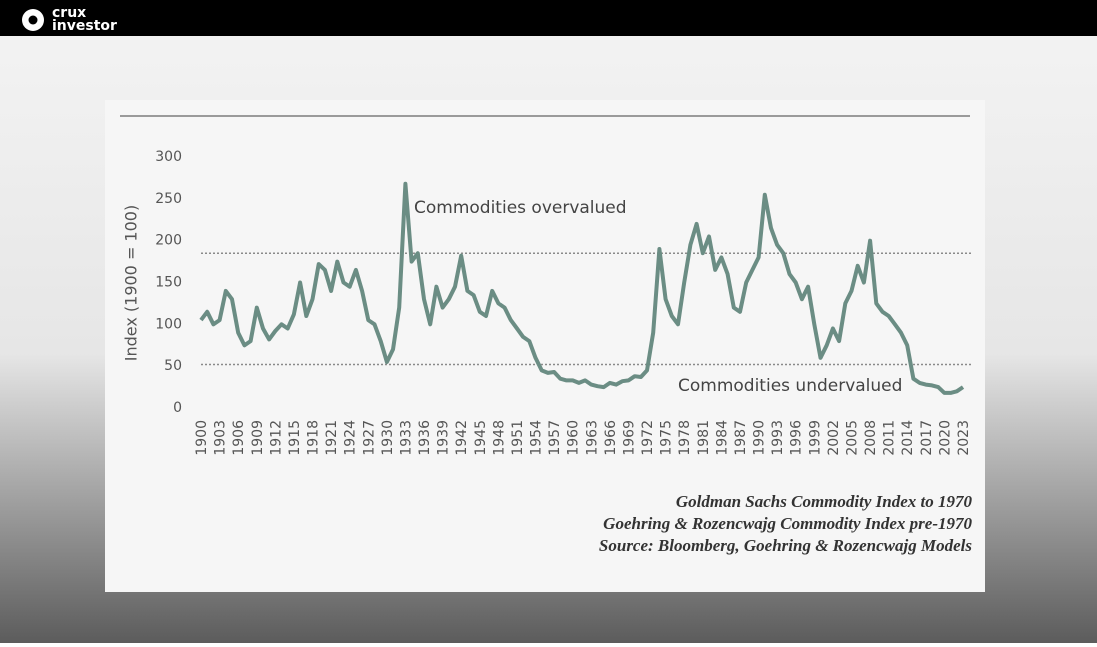 Image resolution: width=1097 pixels, height=647 pixels. What do you see at coordinates (276, 438) in the screenshot?
I see `x-tick-label: 1912` at bounding box center [276, 438].